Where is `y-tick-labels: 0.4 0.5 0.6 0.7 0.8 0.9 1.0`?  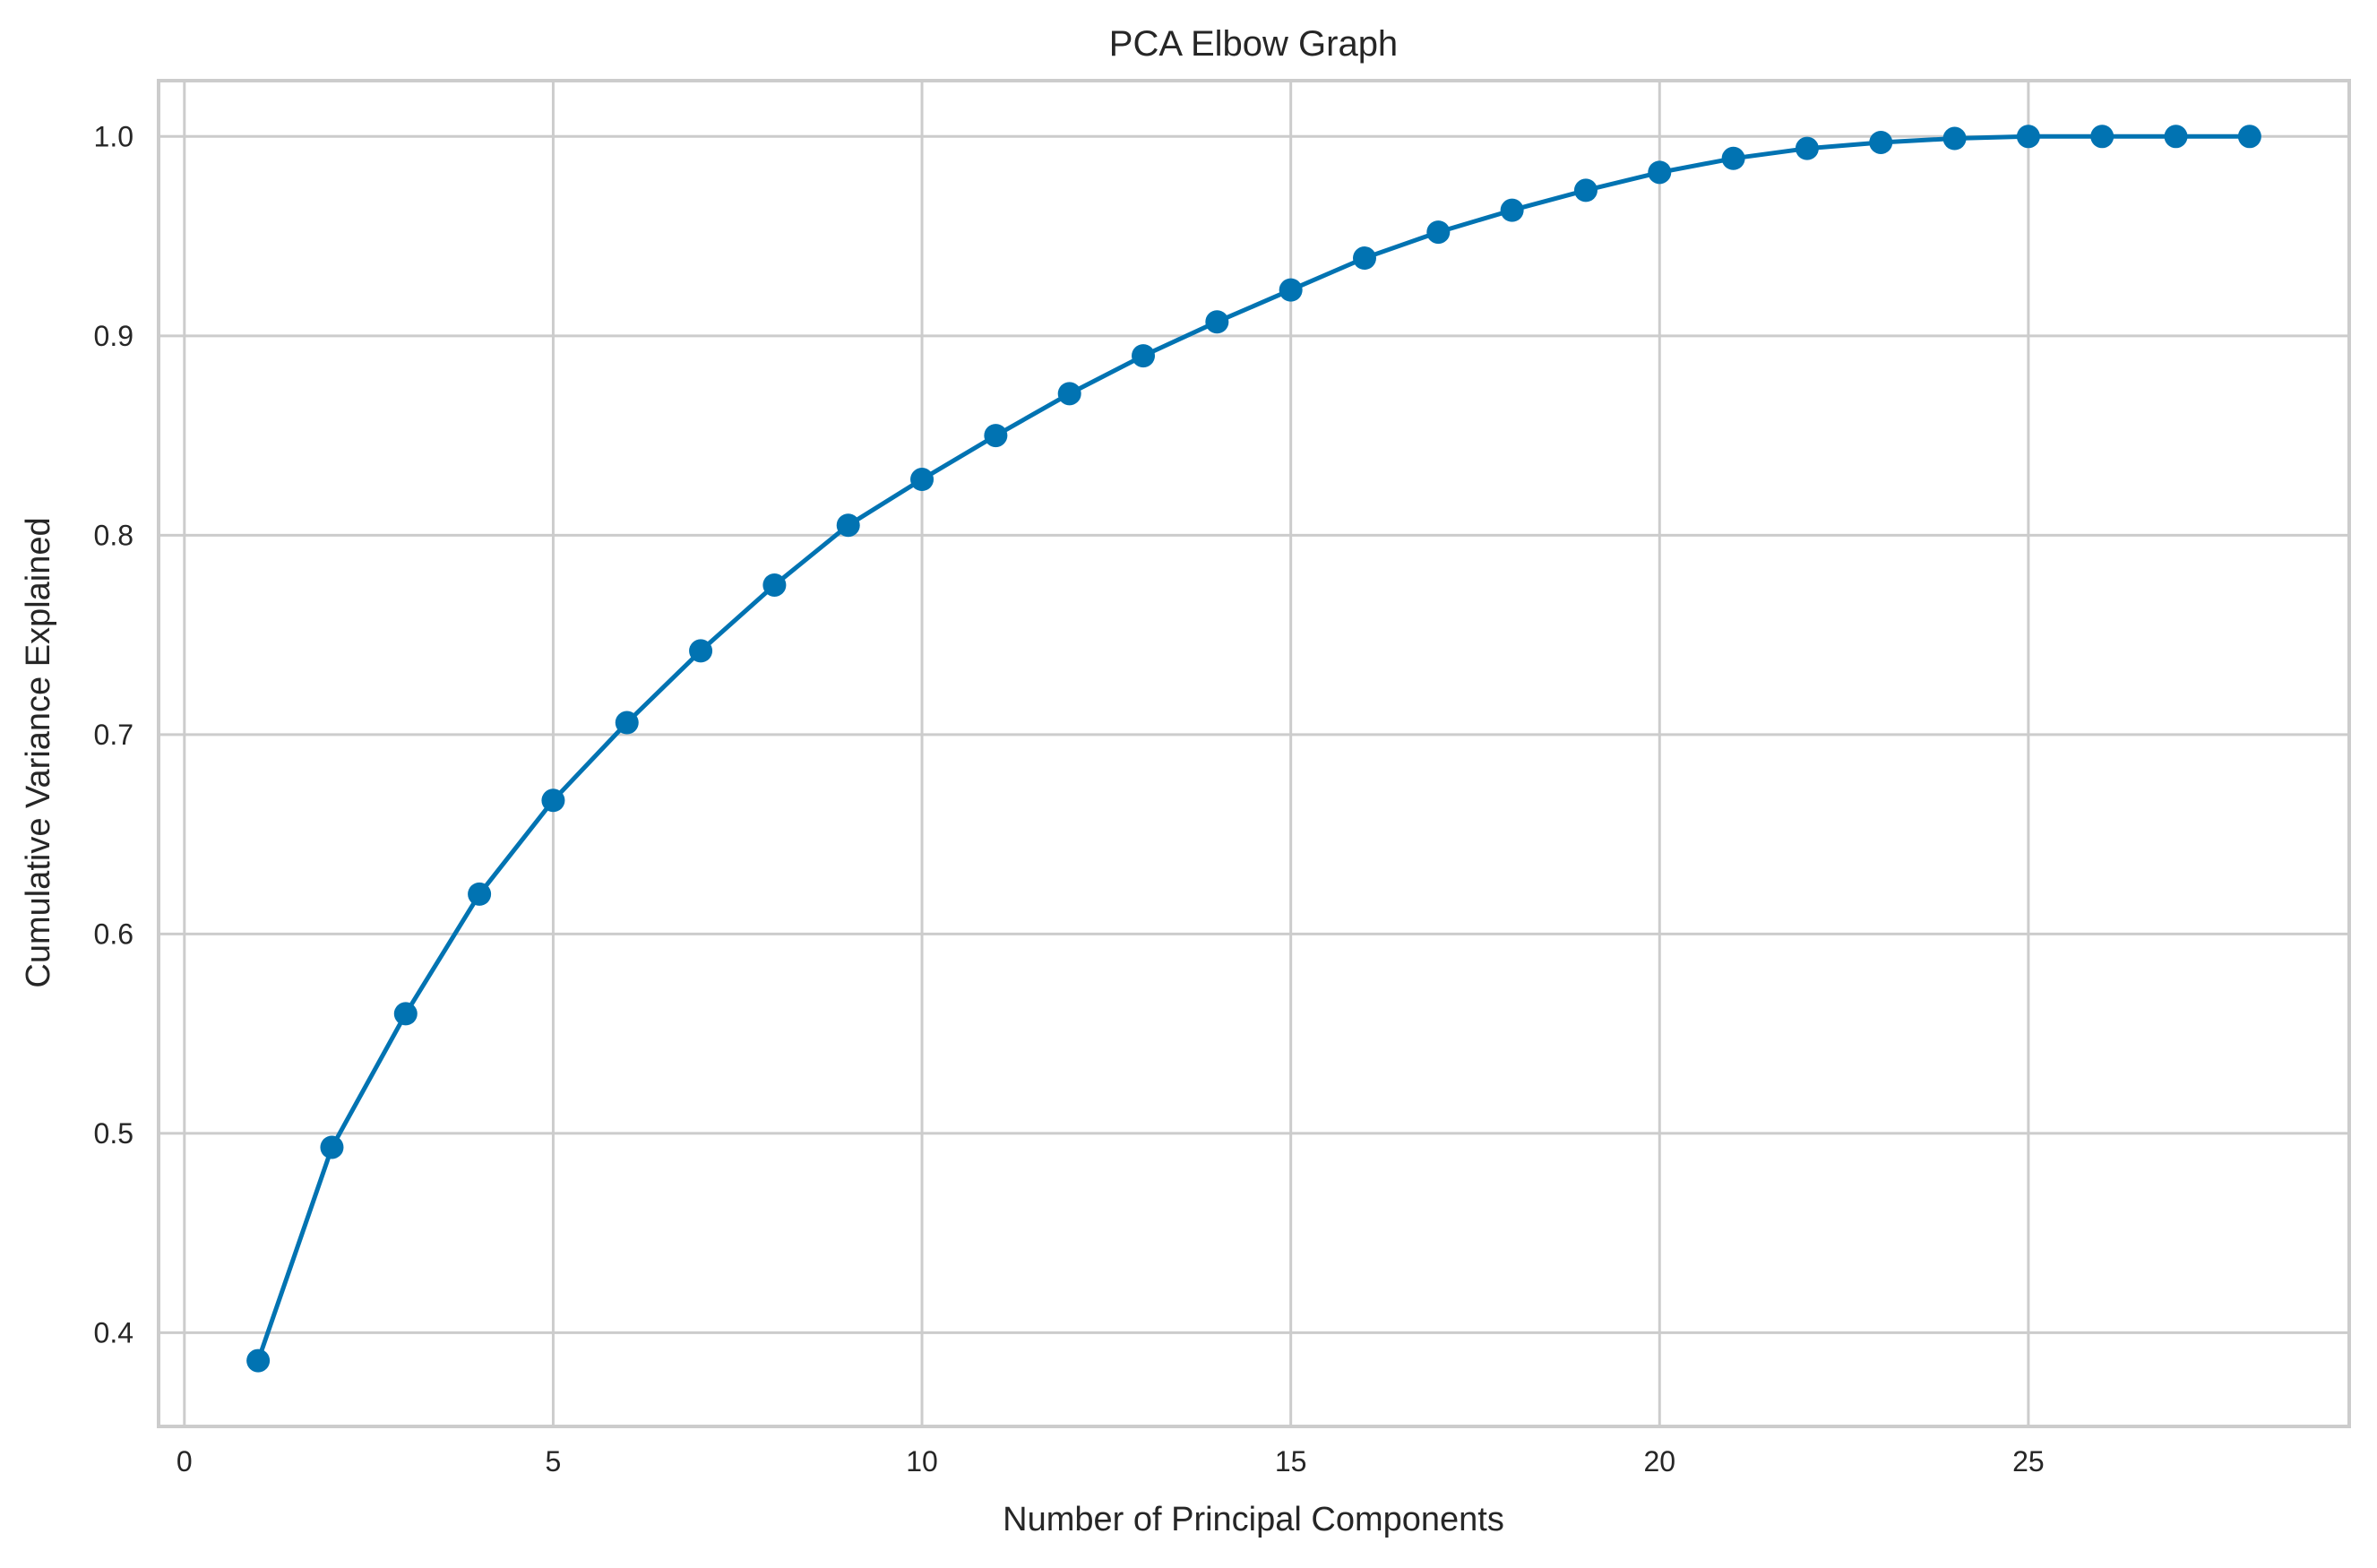
y-tick-labels: 0.4 0.5 0.6 0.7 0.8 0.9 1.0 is located at coordinates (113, 734).